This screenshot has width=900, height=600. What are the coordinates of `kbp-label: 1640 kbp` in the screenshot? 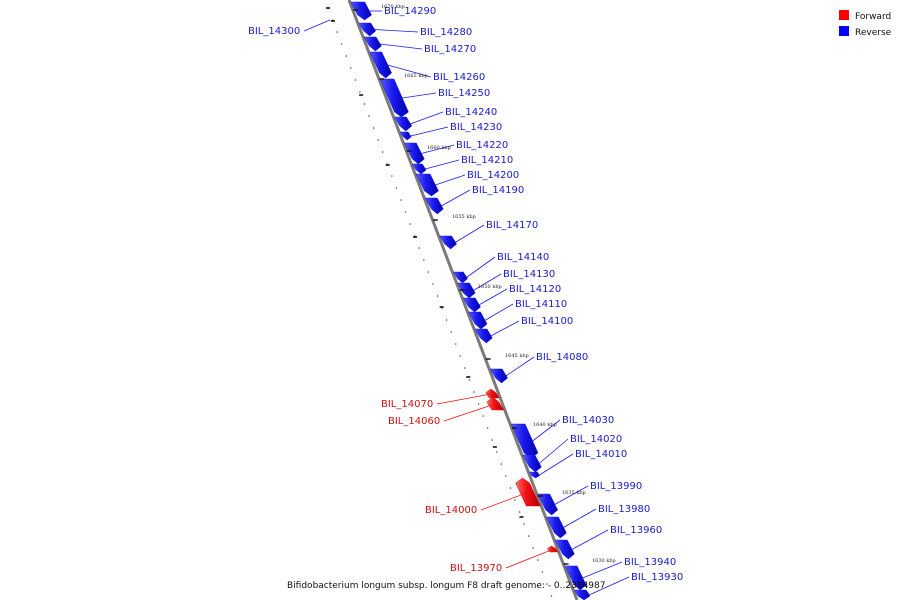 It's located at (545, 425).